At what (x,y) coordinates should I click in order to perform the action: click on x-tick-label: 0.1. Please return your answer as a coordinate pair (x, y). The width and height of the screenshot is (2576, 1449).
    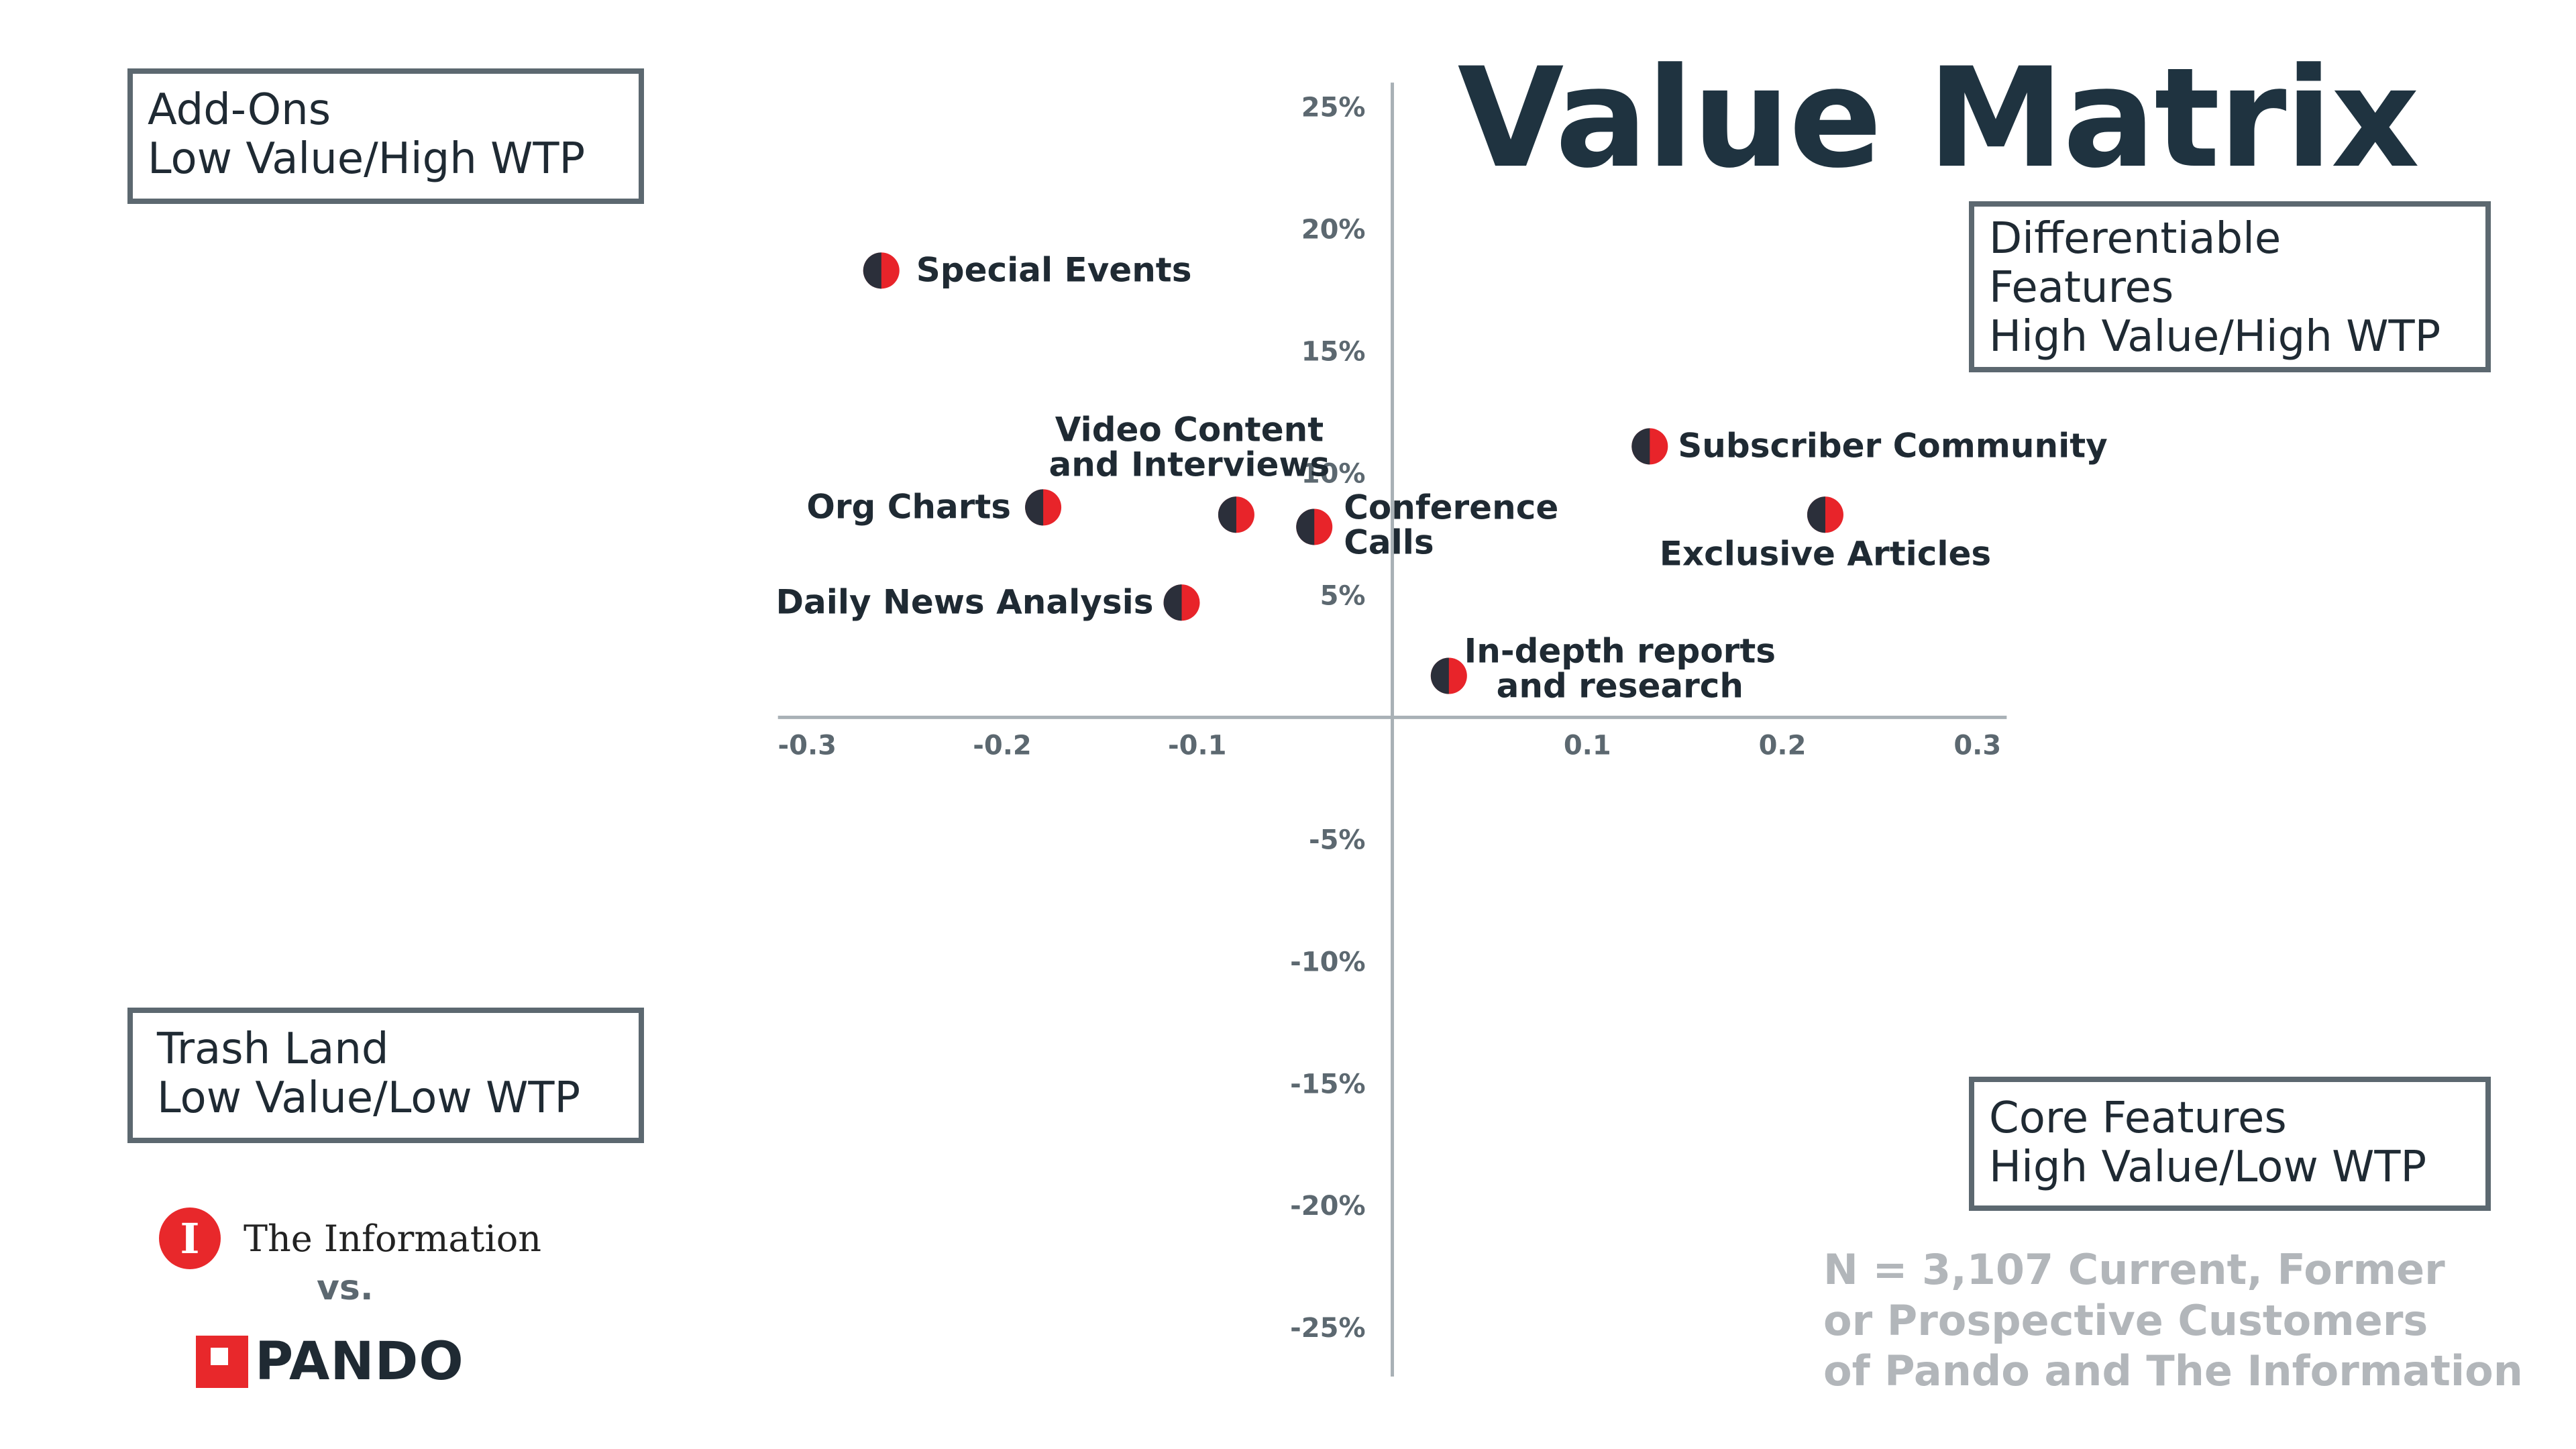
    Looking at the image, I should click on (1587, 745).